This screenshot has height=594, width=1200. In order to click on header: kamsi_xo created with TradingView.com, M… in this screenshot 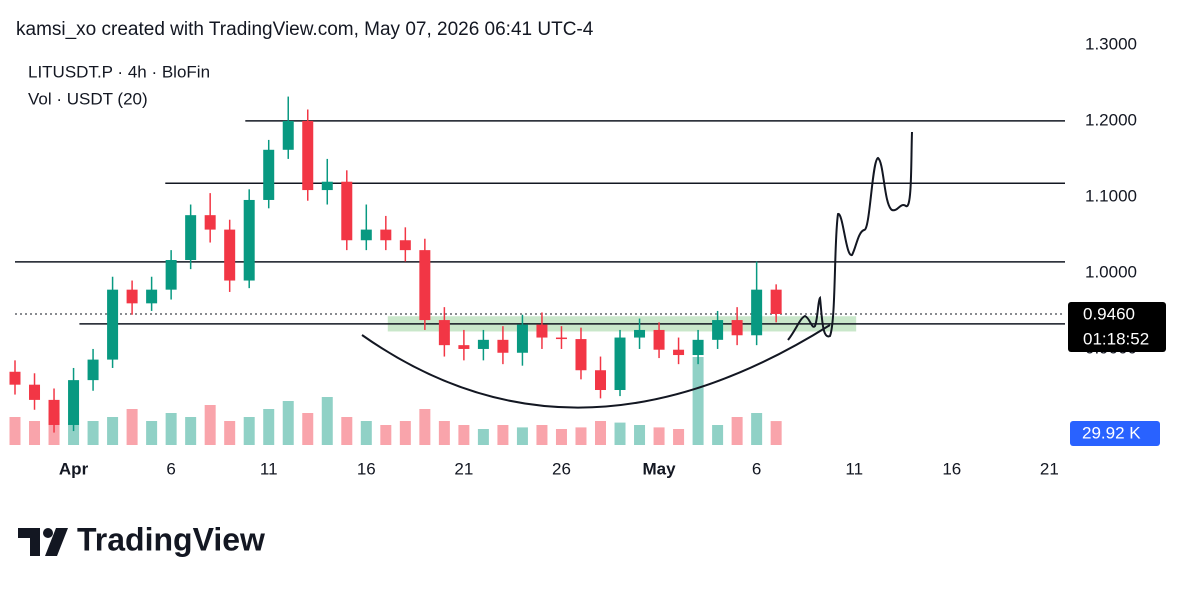, I will do `click(305, 29)`.